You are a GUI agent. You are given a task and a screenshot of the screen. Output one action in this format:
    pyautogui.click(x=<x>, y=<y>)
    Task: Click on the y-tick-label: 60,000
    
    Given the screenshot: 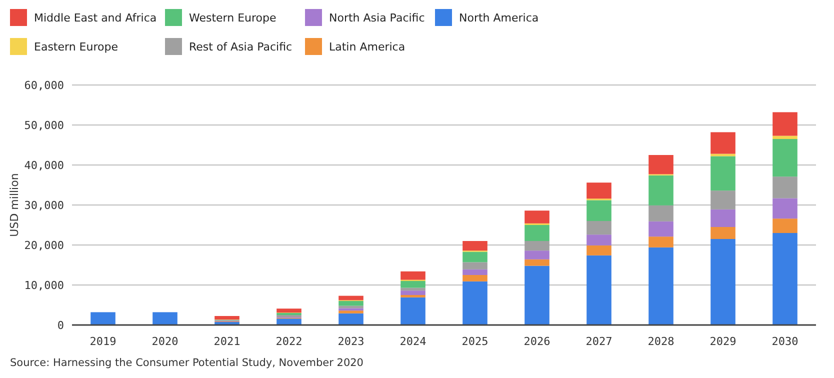 What is the action you would take?
    pyautogui.click(x=44, y=85)
    